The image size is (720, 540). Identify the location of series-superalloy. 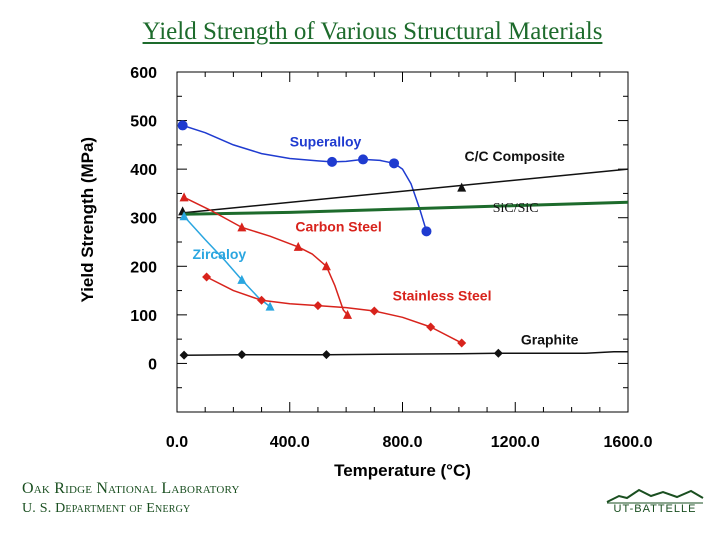
(304, 178).